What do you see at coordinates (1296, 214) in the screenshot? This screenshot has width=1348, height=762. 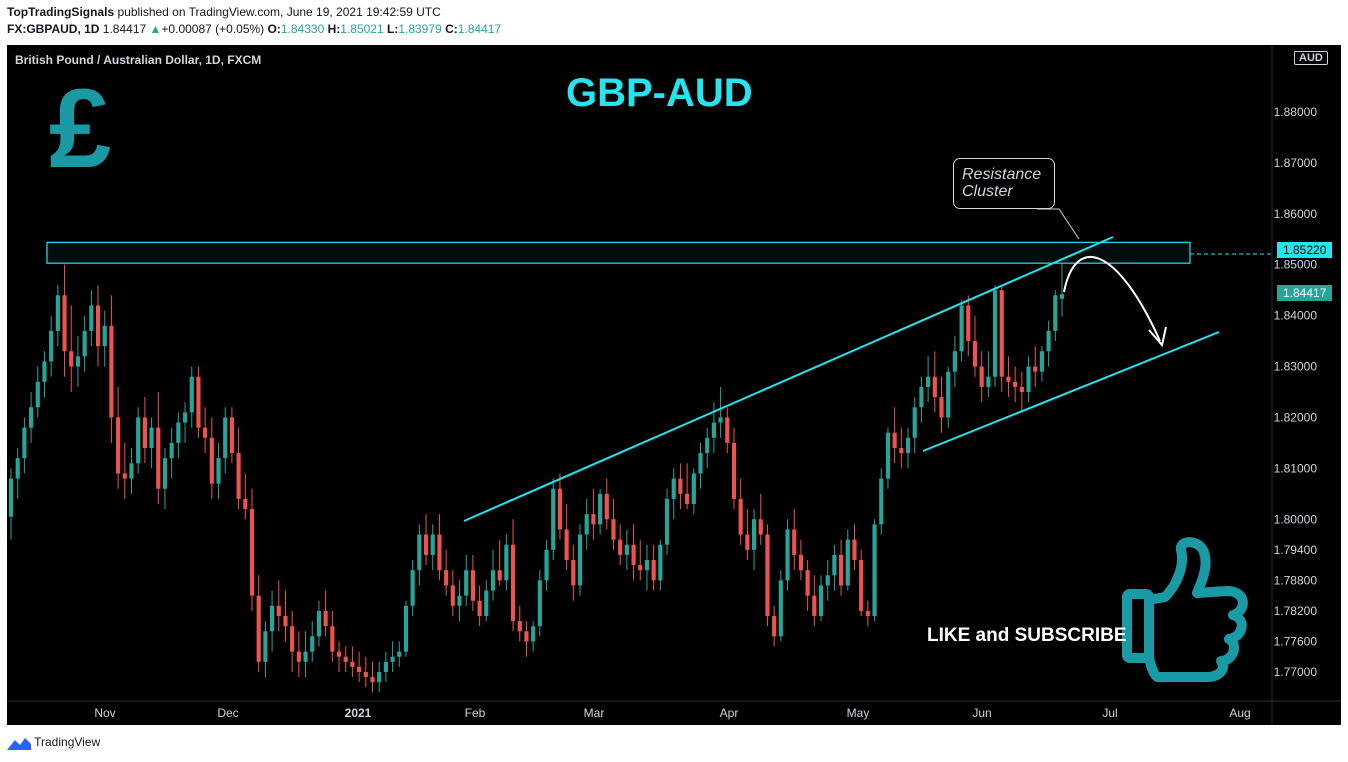 I see `y-tick-label: 1.86000` at bounding box center [1296, 214].